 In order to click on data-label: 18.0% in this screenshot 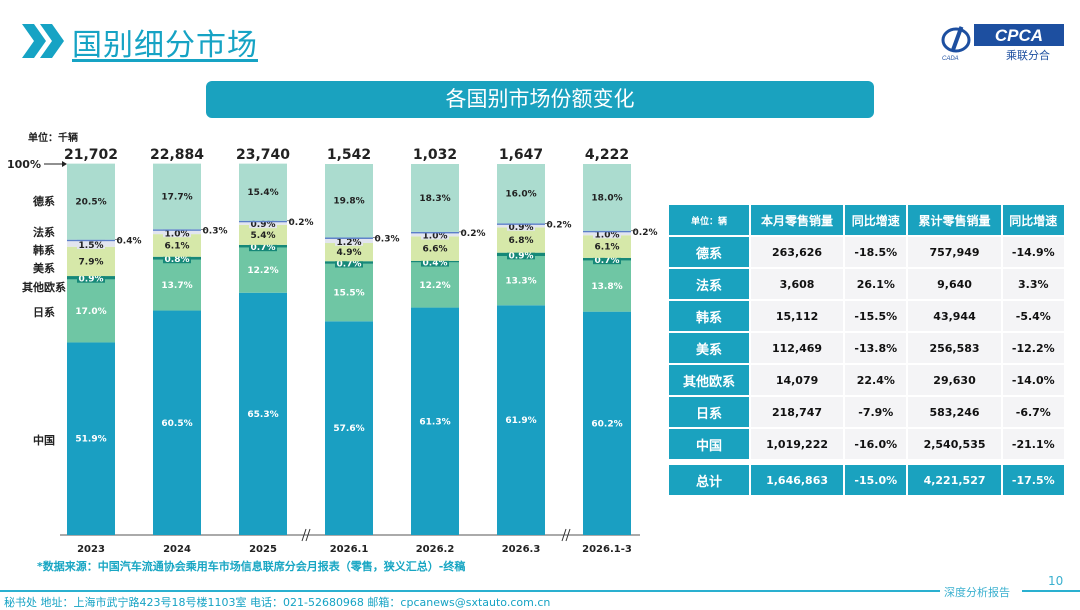, I will do `click(606, 198)`.